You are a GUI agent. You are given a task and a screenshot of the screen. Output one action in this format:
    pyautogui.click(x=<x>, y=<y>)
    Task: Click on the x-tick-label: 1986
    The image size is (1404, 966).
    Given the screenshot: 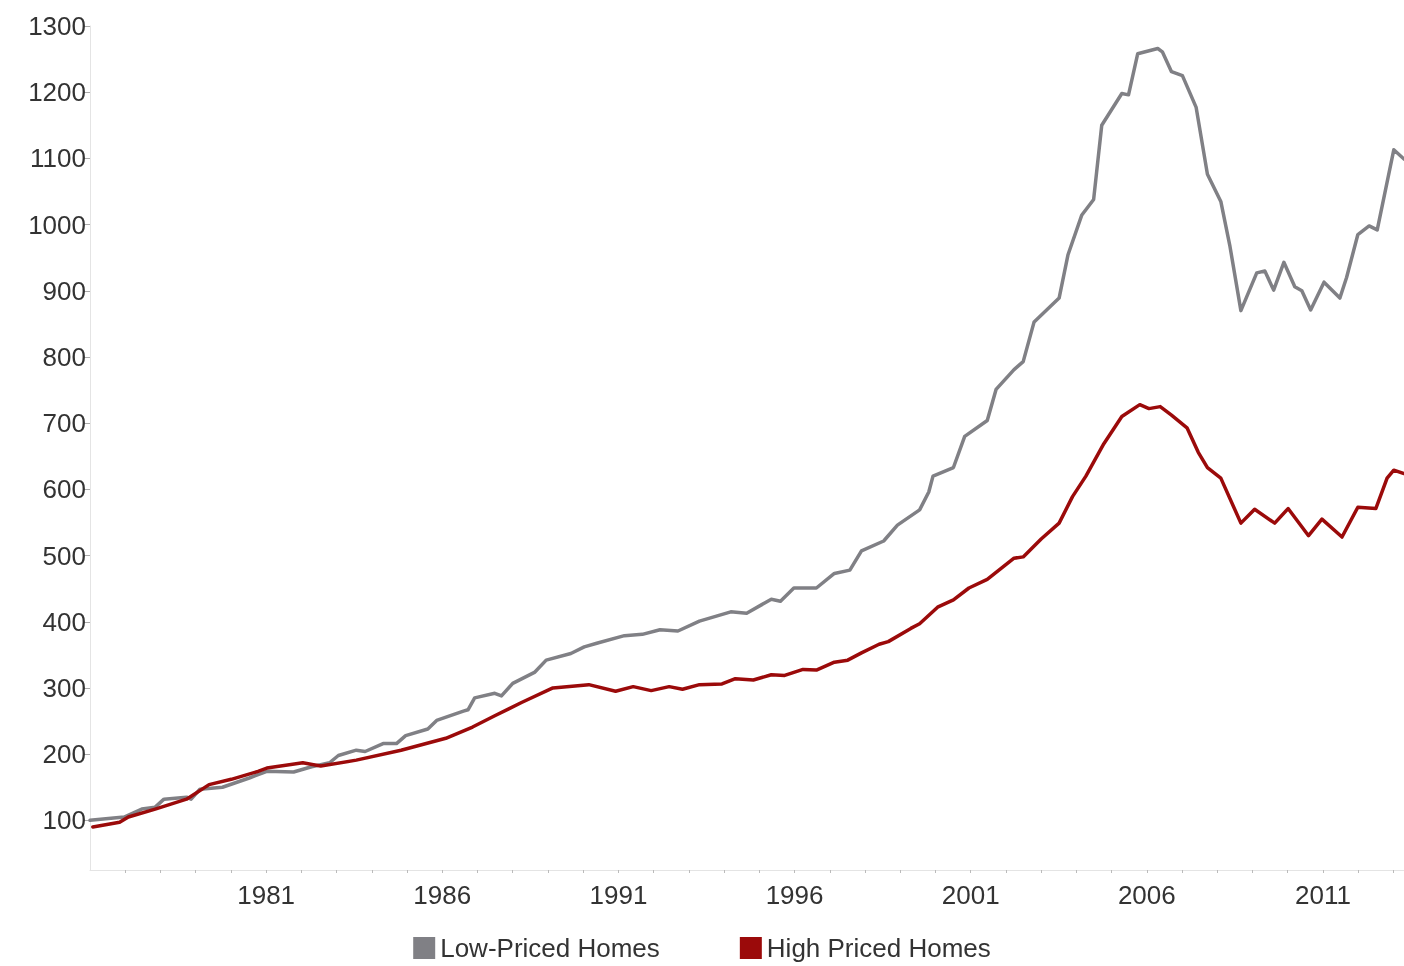 What is the action you would take?
    pyautogui.click(x=442, y=895)
    